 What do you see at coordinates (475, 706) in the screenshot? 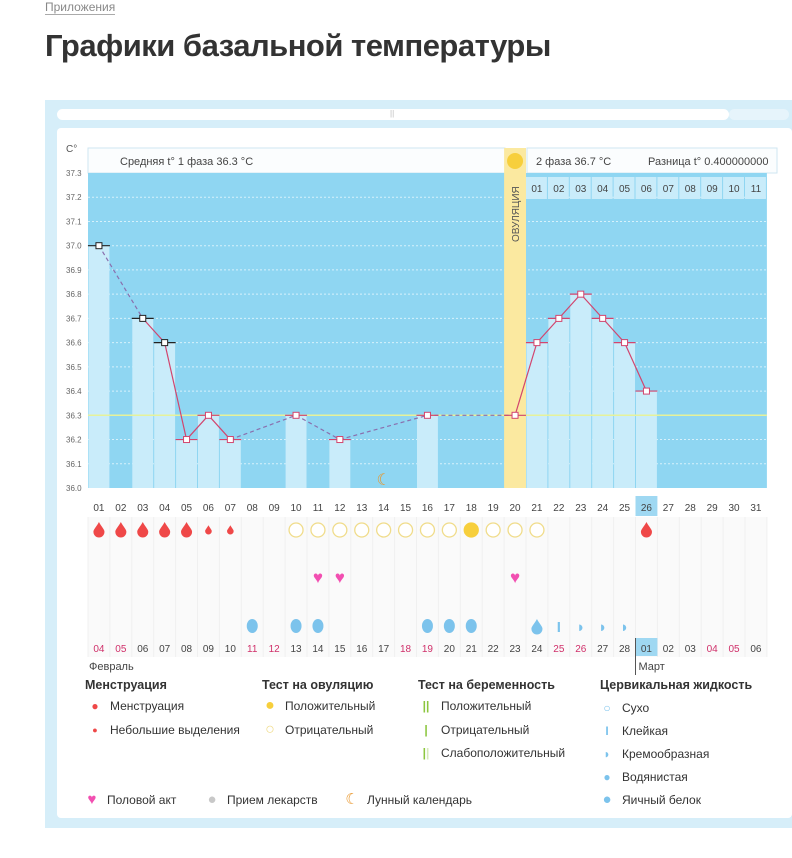
I see `legend-preg-pos: || Положительный` at bounding box center [475, 706].